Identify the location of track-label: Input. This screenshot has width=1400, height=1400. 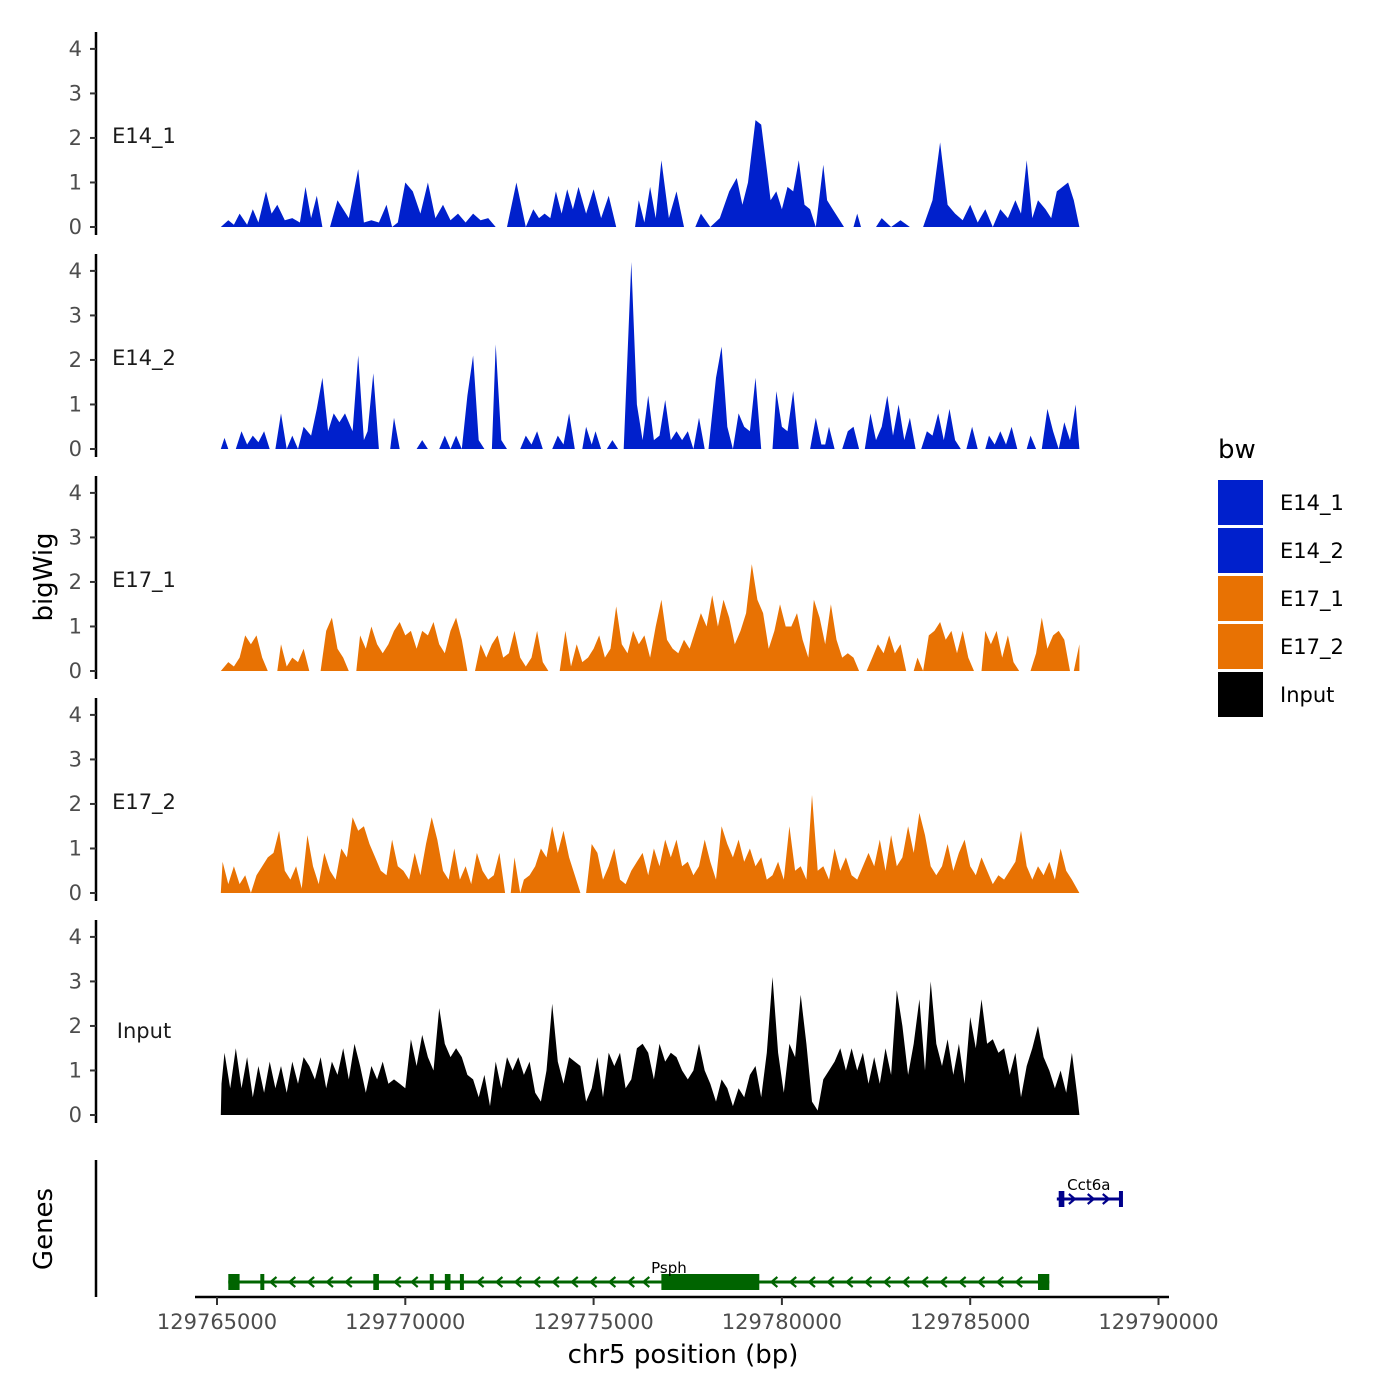
(144, 1031).